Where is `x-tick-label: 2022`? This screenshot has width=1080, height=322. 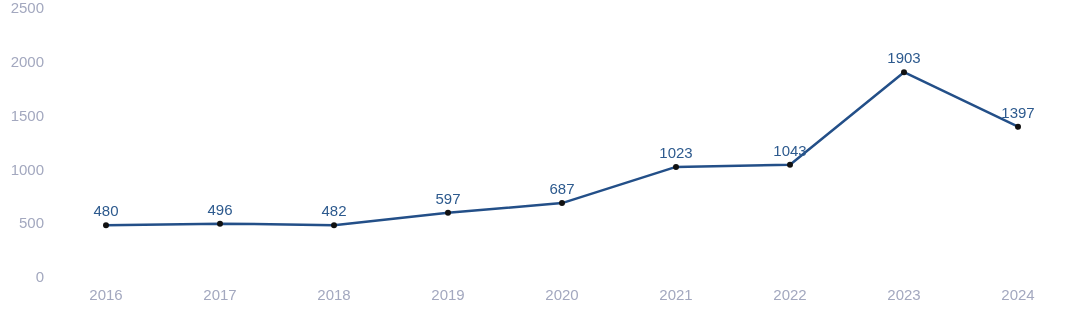 x-tick-label: 2022 is located at coordinates (790, 294).